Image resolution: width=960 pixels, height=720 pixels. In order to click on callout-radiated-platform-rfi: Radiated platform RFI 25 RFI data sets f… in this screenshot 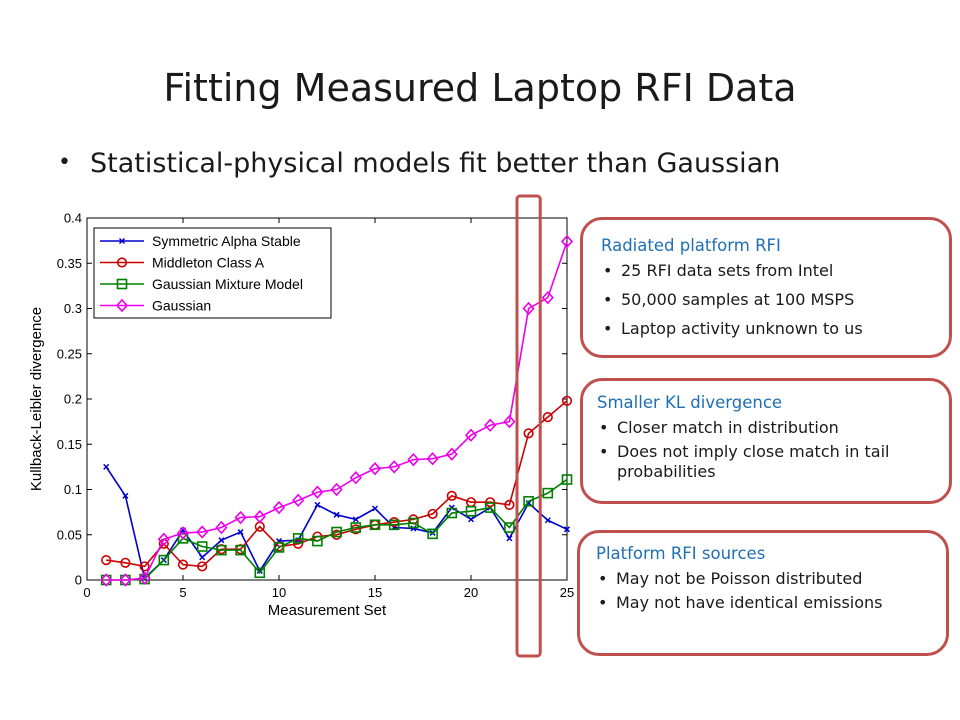, I will do `click(766, 287)`.